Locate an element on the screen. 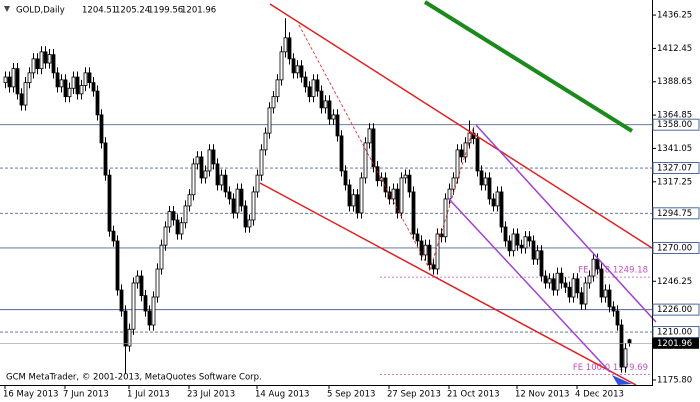  x-tick-label: 16 May 2013 is located at coordinates (30, 395).